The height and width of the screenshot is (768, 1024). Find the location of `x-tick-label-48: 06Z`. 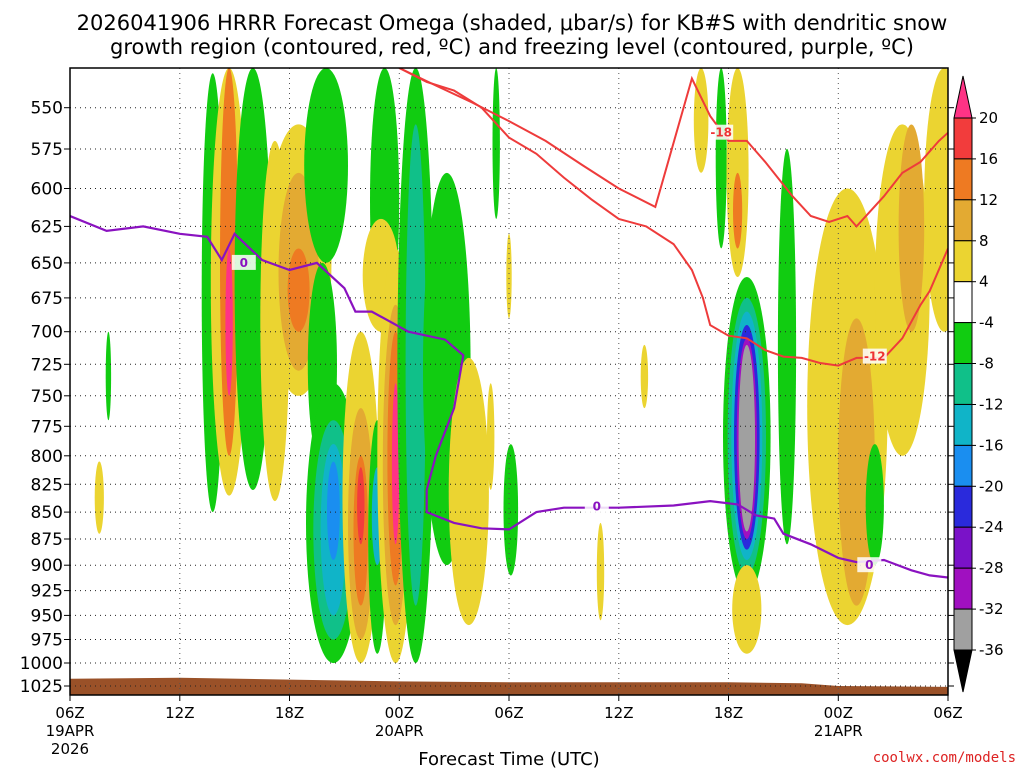

x-tick-label-48: 06Z is located at coordinates (947, 713).